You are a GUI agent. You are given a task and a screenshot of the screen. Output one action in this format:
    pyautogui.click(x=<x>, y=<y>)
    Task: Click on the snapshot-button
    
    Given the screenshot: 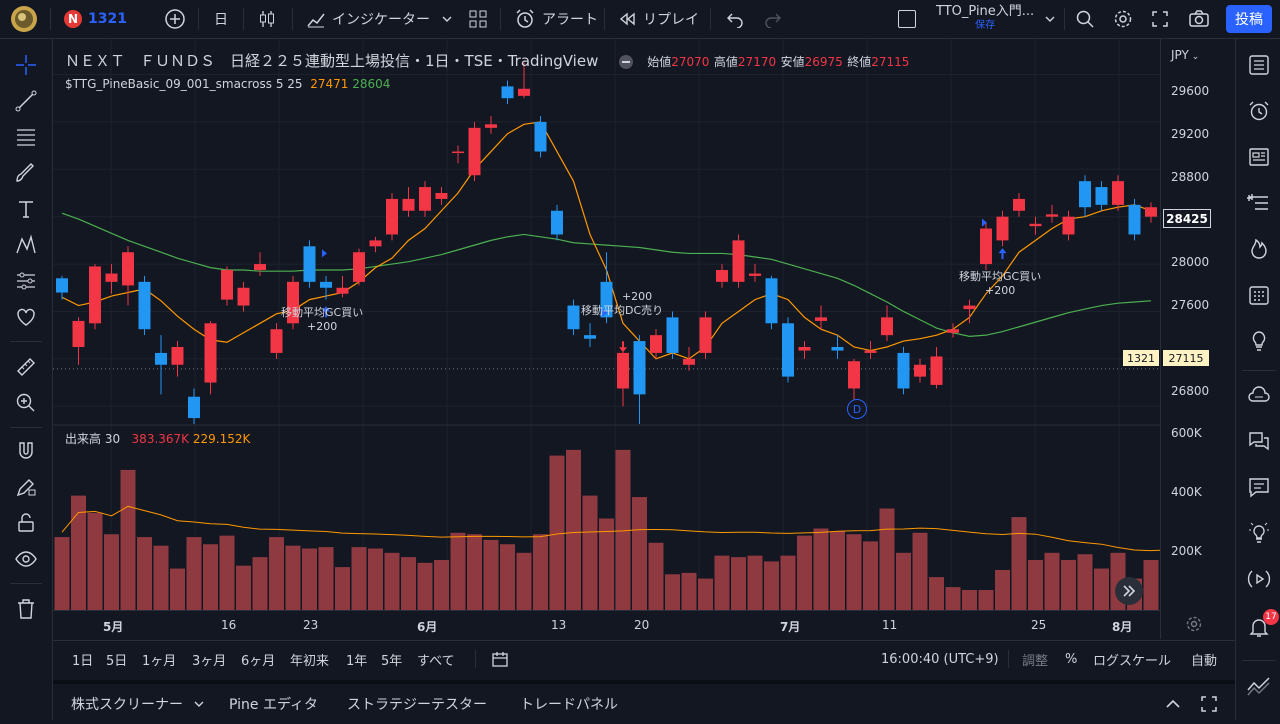 What is the action you would take?
    pyautogui.click(x=1199, y=19)
    